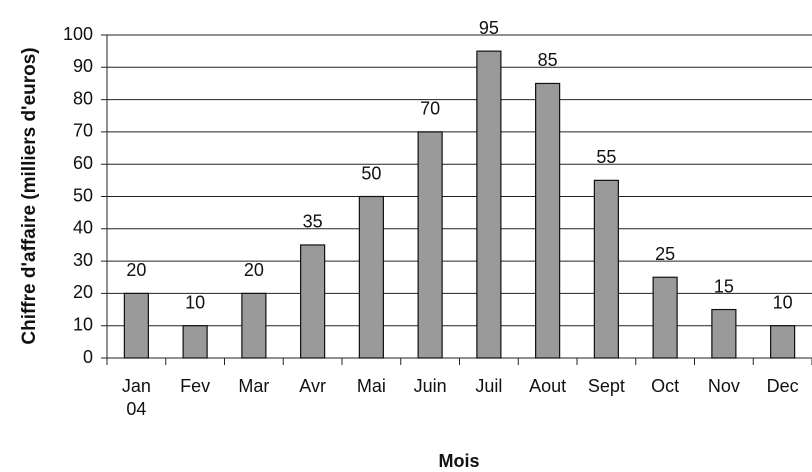 The image size is (812, 472). What do you see at coordinates (83, 260) in the screenshot?
I see `y-tick-label: 30` at bounding box center [83, 260].